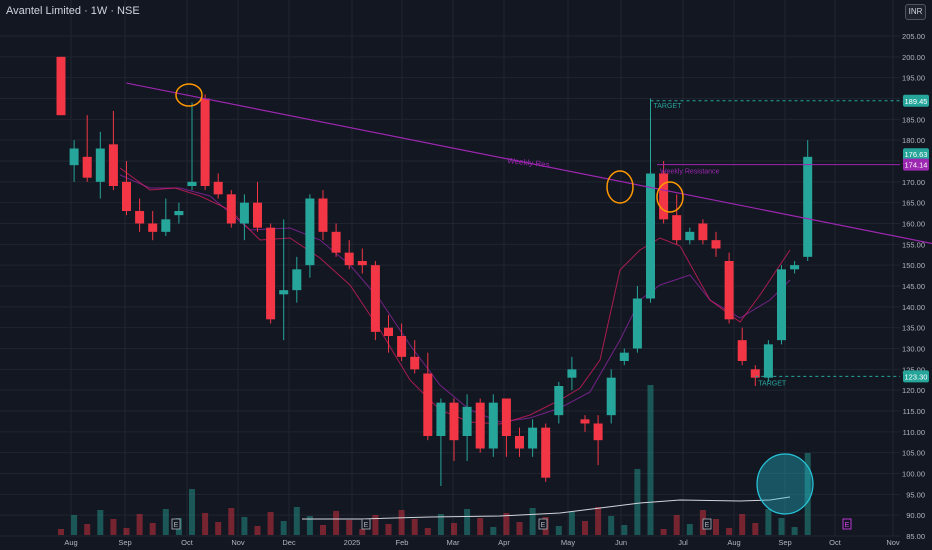 The height and width of the screenshot is (550, 932). I want to click on price-label: 174.14, so click(916, 165).